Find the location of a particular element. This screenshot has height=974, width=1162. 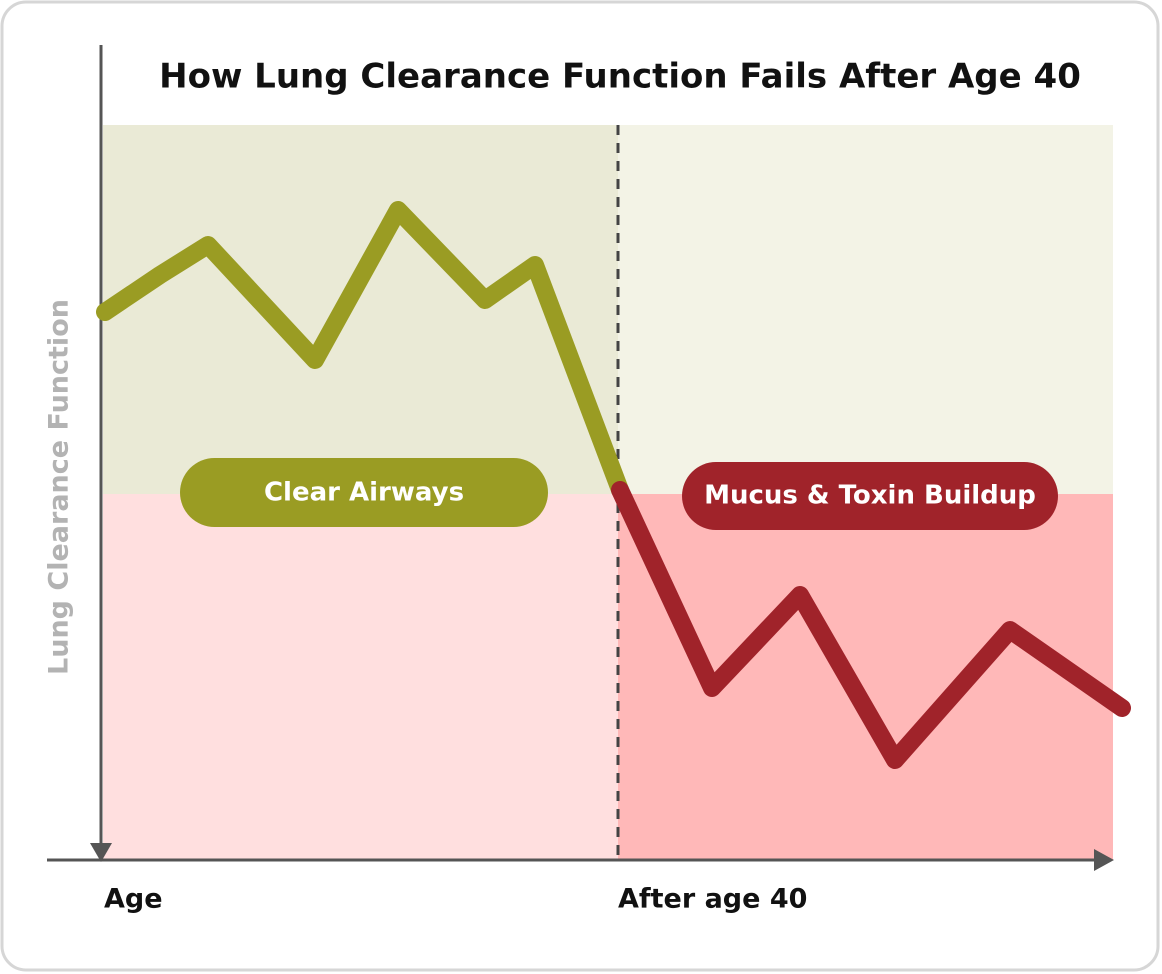

y-axis-arrow is located at coordinates (101, 852).